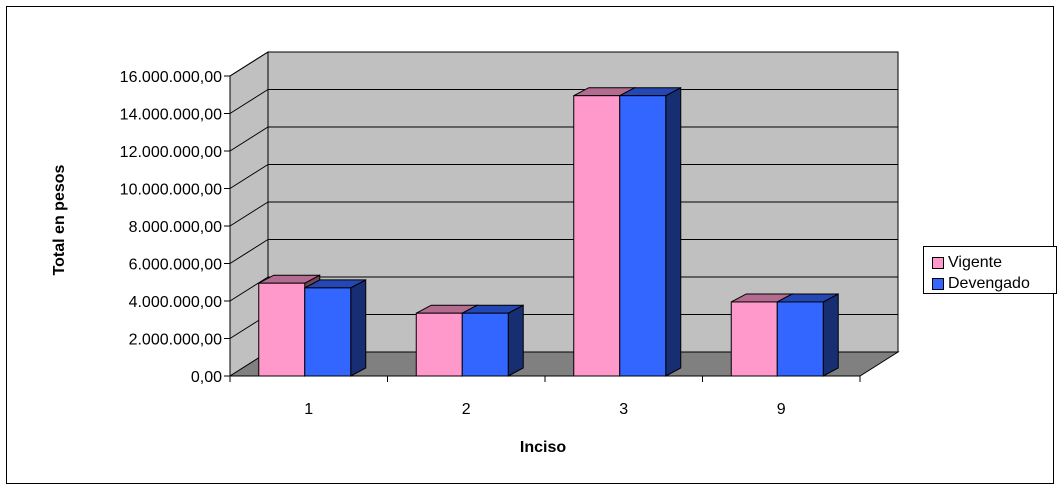 The width and height of the screenshot is (1062, 492). What do you see at coordinates (171, 115) in the screenshot?
I see `y-tick-label: 14.000.000,00` at bounding box center [171, 115].